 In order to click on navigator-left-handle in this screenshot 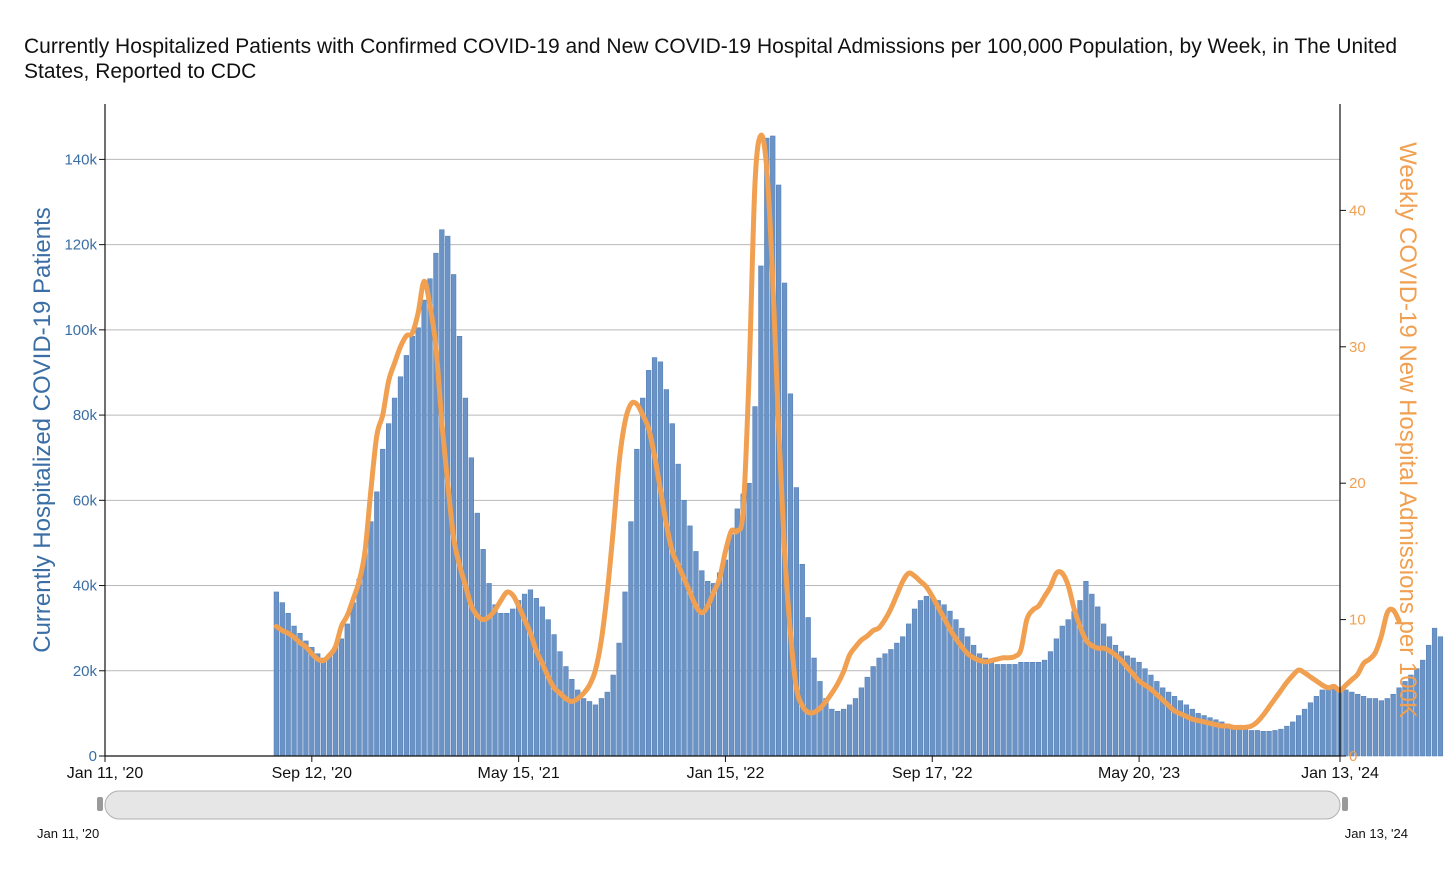, I will do `click(100, 804)`.